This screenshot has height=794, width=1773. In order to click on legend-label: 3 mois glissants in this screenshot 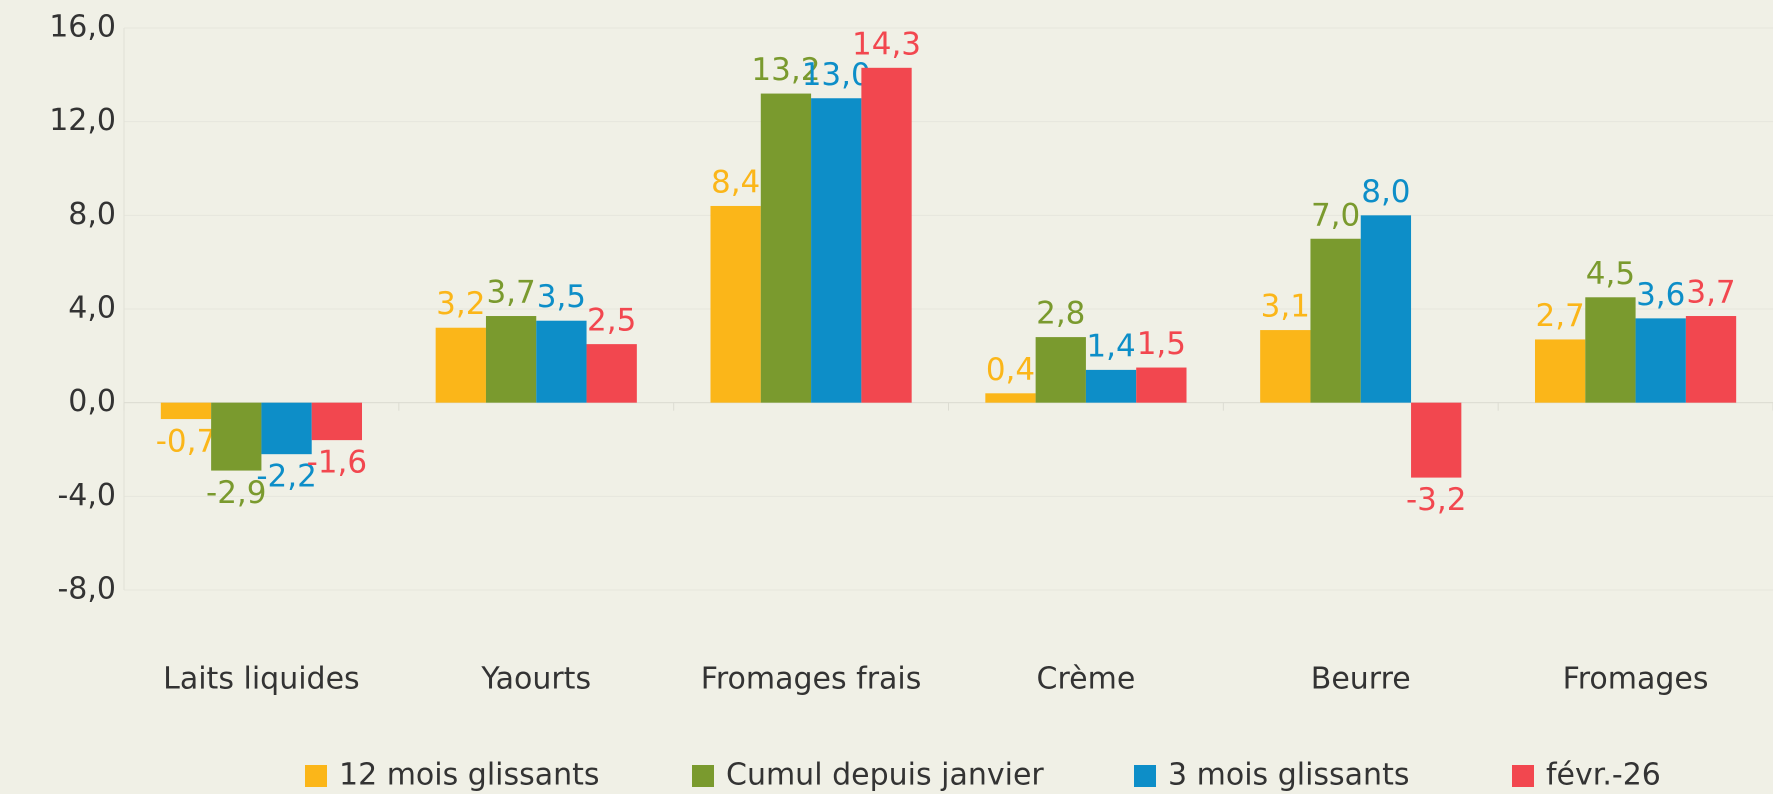, I will do `click(1288, 775)`.